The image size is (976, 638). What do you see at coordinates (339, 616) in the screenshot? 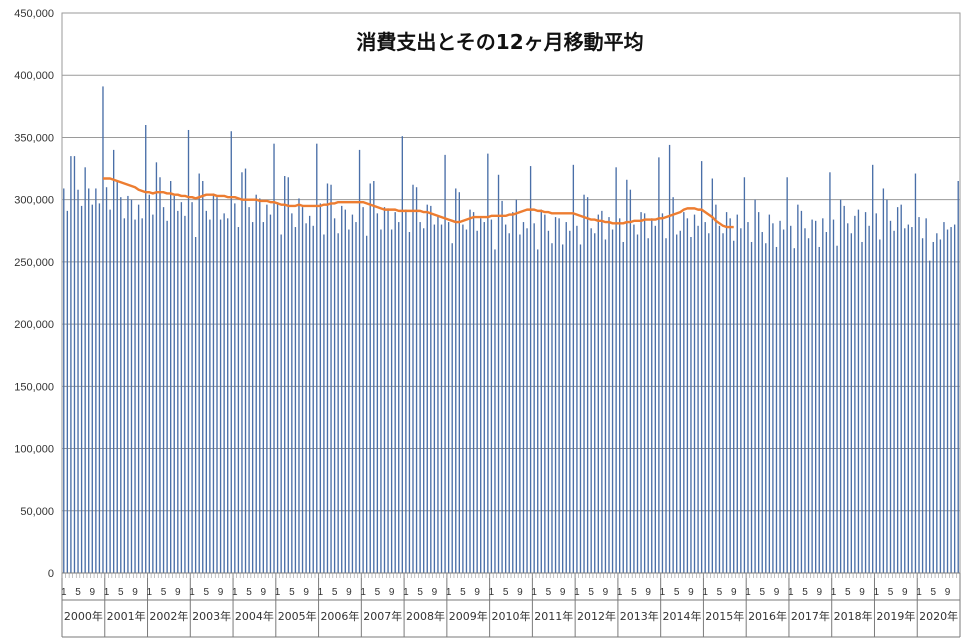
I see `year-label: 2006年` at bounding box center [339, 616].